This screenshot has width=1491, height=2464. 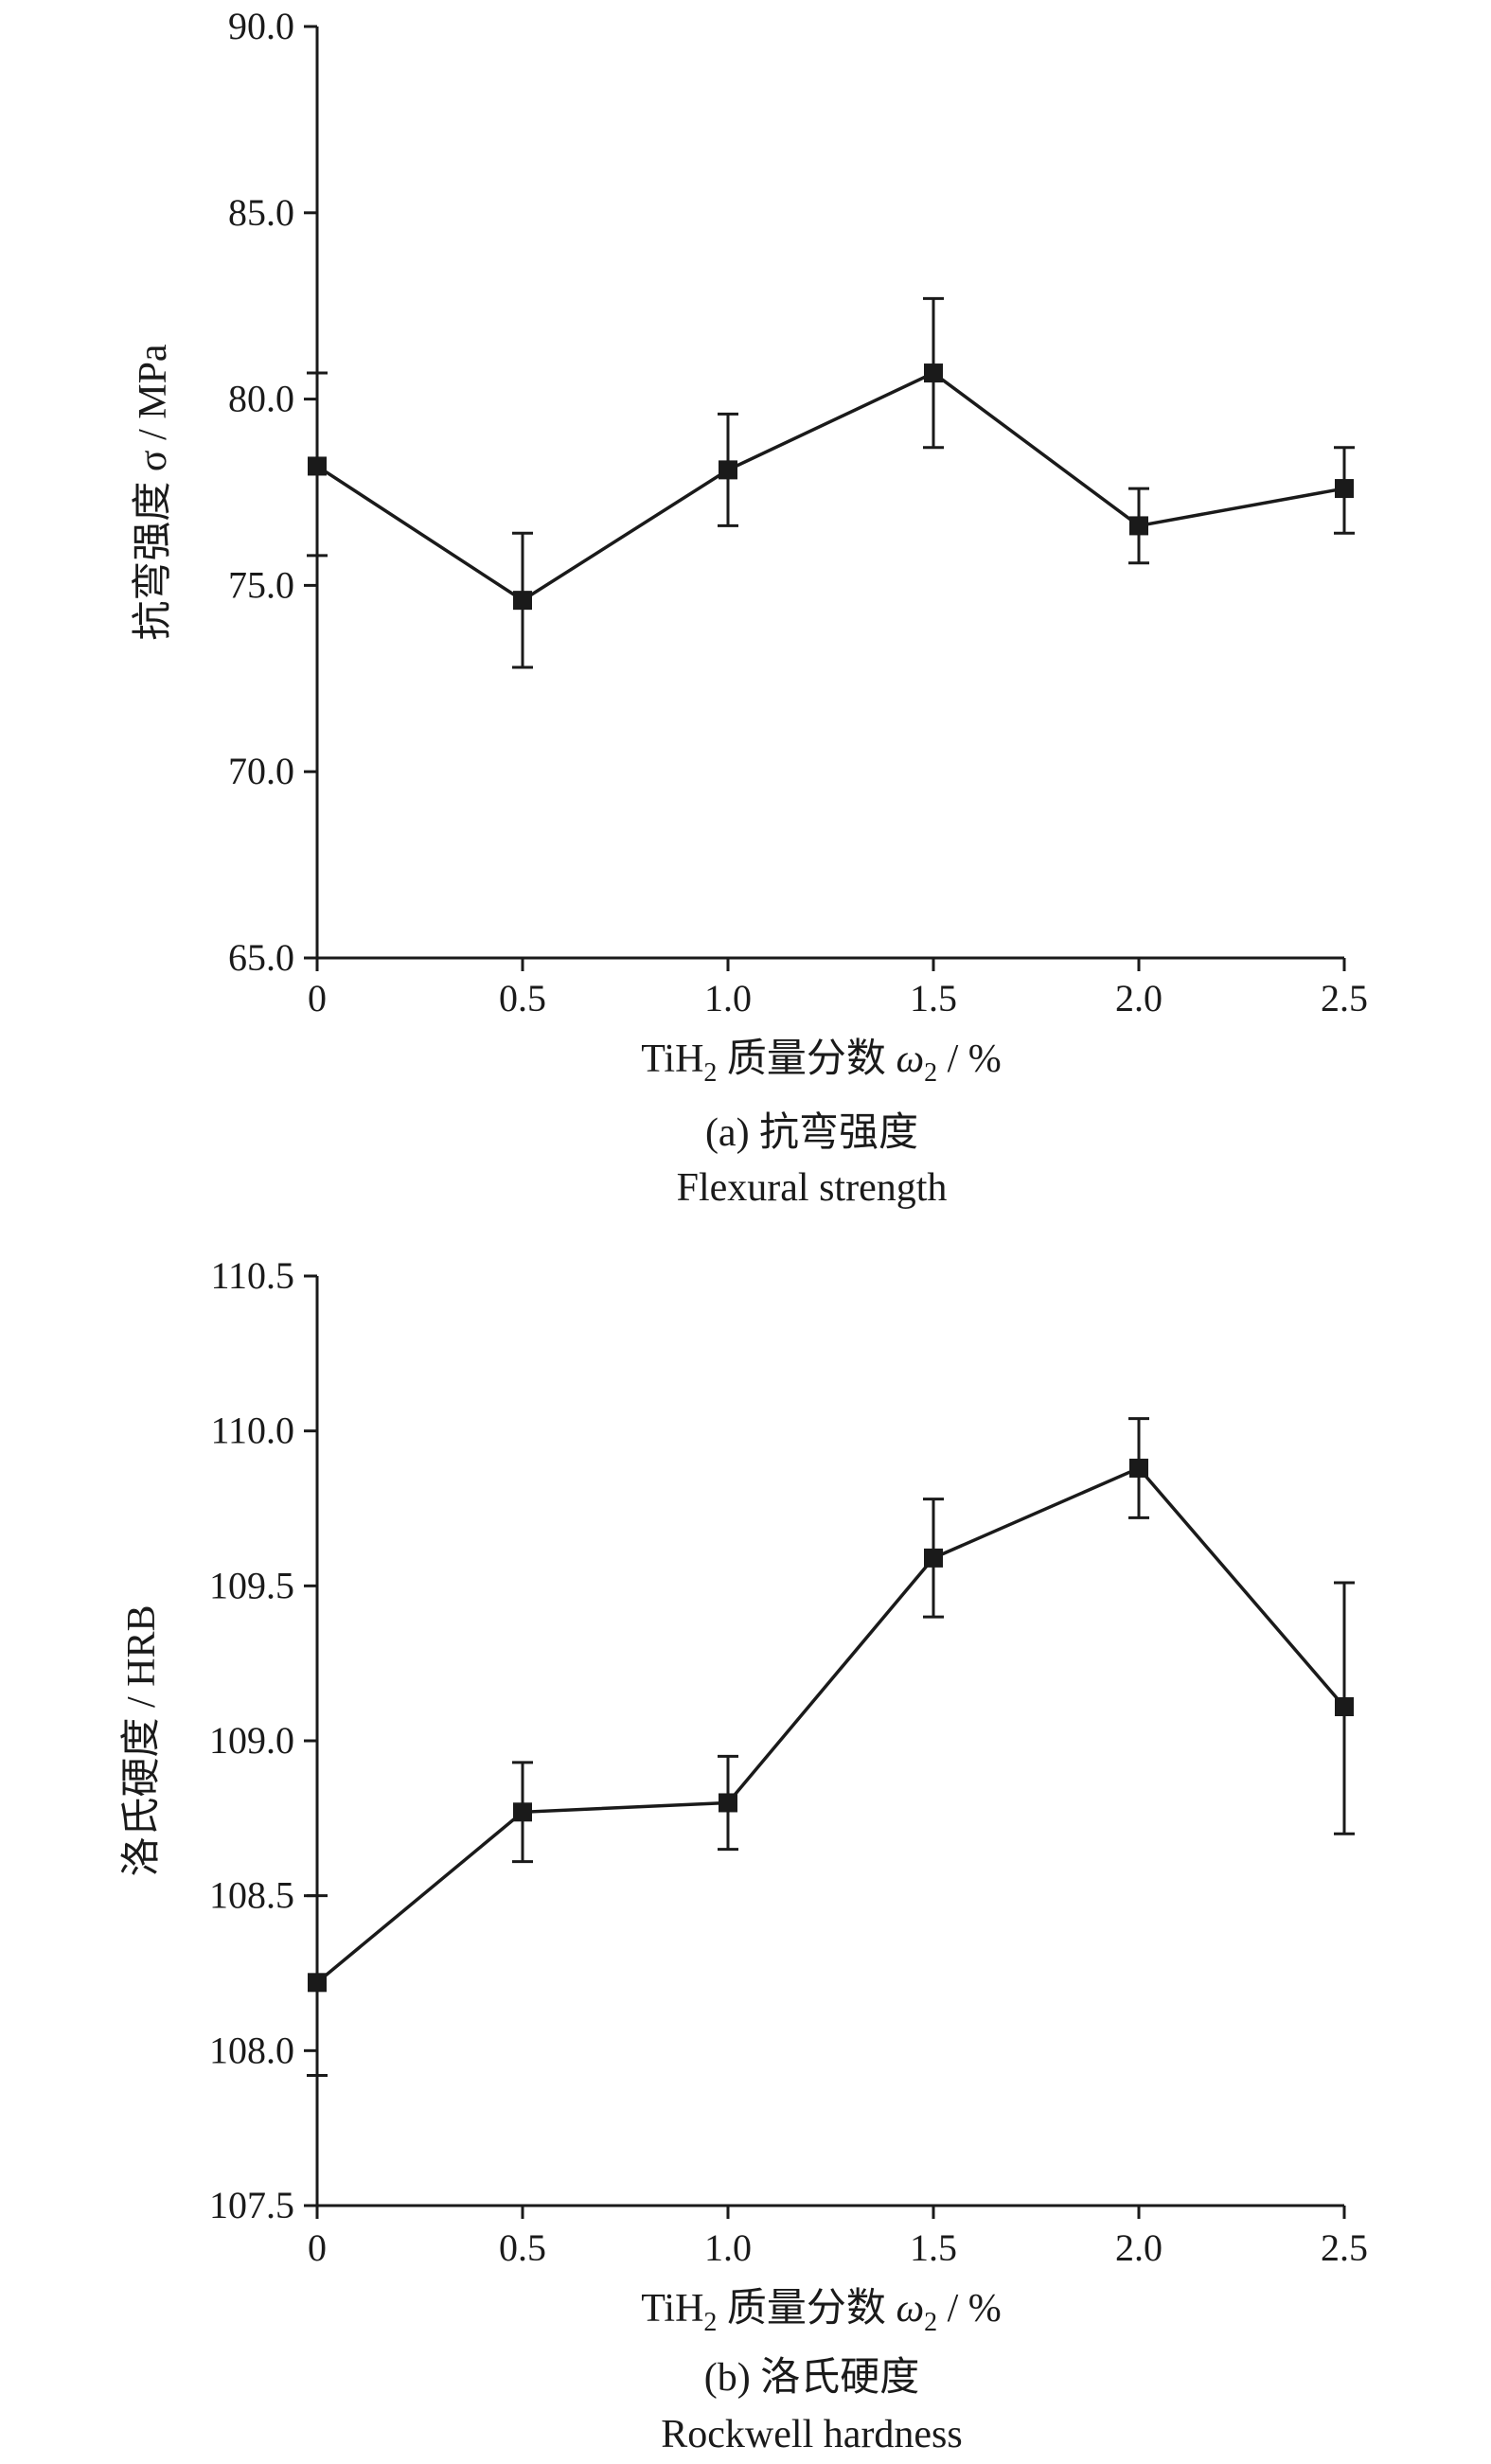 What do you see at coordinates (261, 212) in the screenshot?
I see `y-tick-label: 85.0` at bounding box center [261, 212].